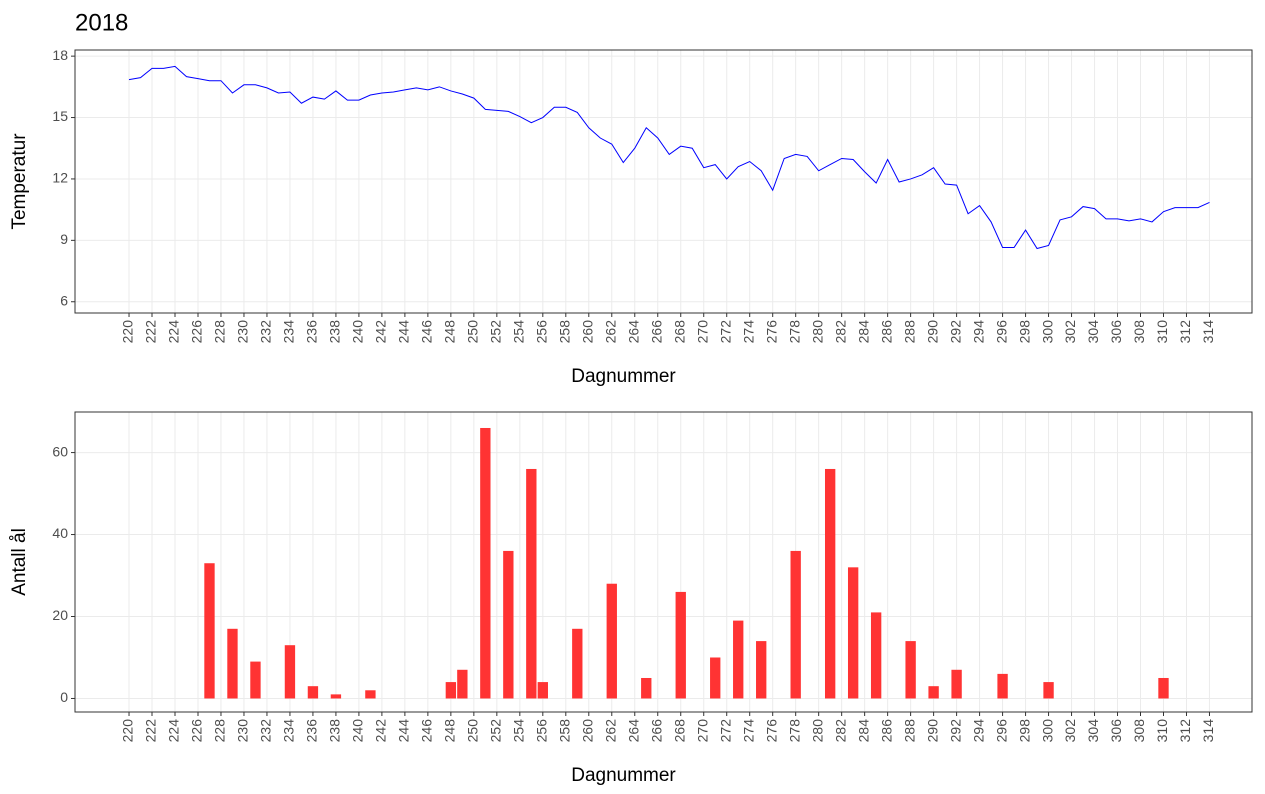 The height and width of the screenshot is (794, 1265). Describe the element at coordinates (1001, 731) in the screenshot. I see `x-tick-label: 296` at that location.